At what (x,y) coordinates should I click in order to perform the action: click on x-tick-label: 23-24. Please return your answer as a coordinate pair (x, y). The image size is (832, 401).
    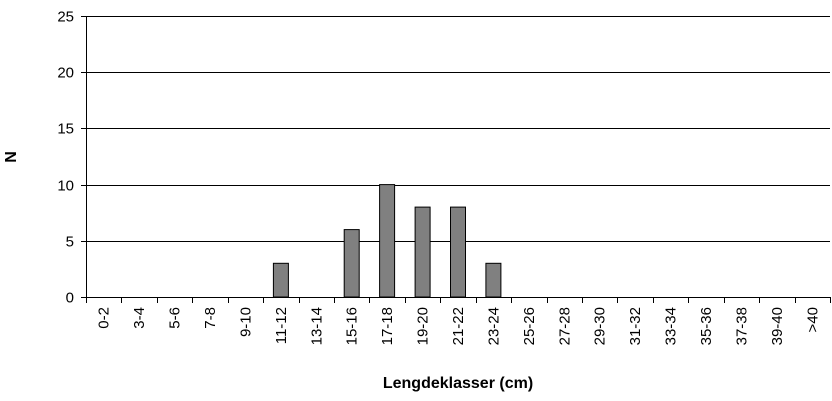
    Looking at the image, I should click on (493, 326).